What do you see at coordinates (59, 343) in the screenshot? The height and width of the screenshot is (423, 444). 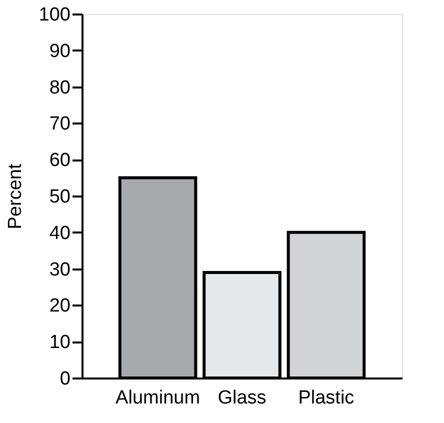 I see `y-tick-label: 10` at bounding box center [59, 343].